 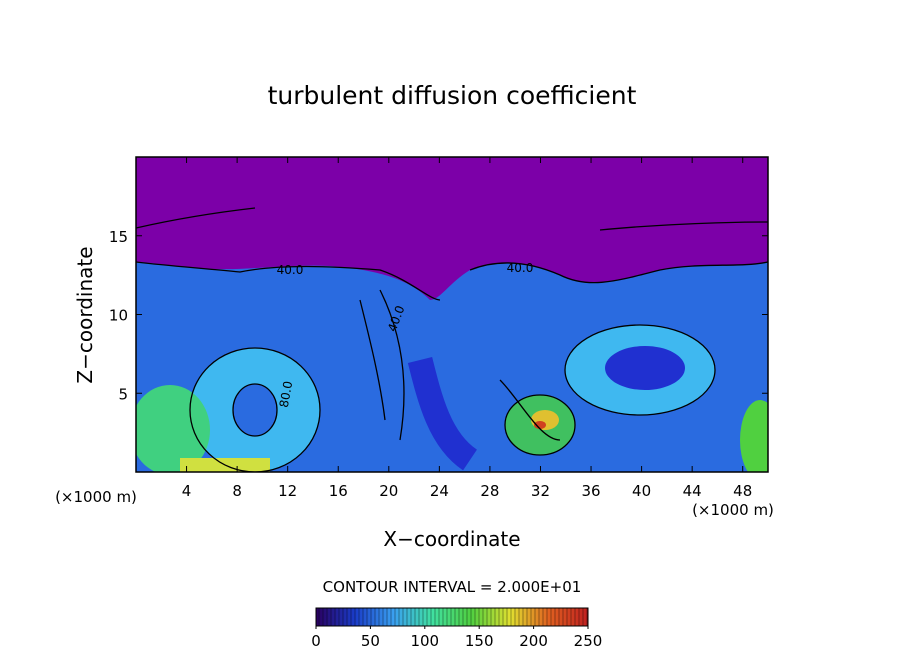 What do you see at coordinates (388, 491) in the screenshot?
I see `x-tick-label: 20` at bounding box center [388, 491].